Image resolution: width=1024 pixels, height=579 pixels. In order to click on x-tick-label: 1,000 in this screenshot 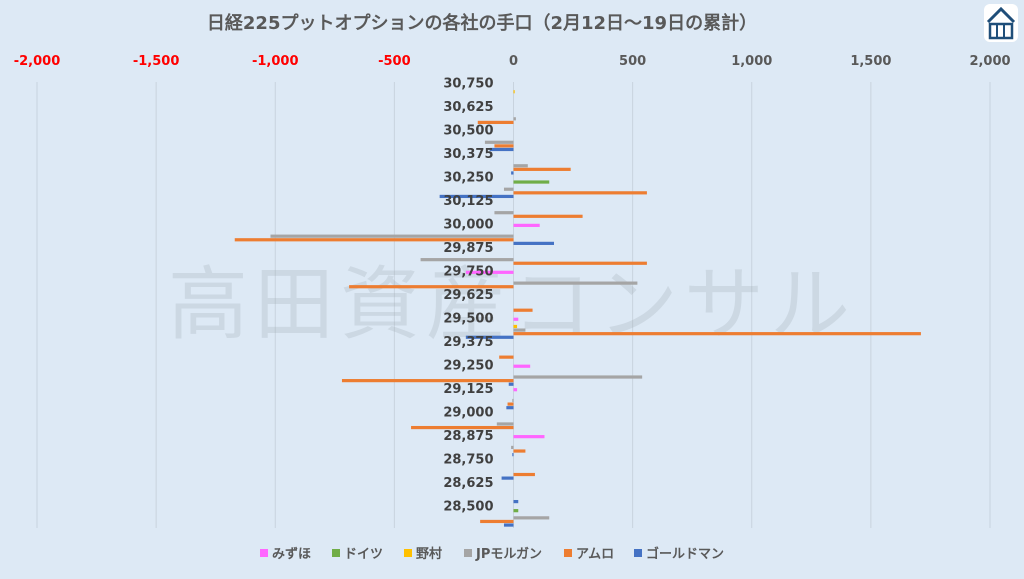, I will do `click(751, 61)`.